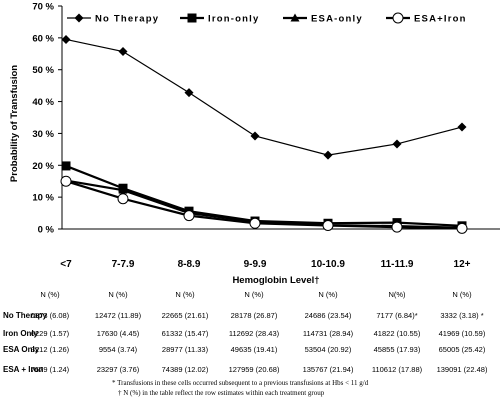  What do you see at coordinates (328, 264) in the screenshot?
I see `x-tick-label: 10-10.9` at bounding box center [328, 264].